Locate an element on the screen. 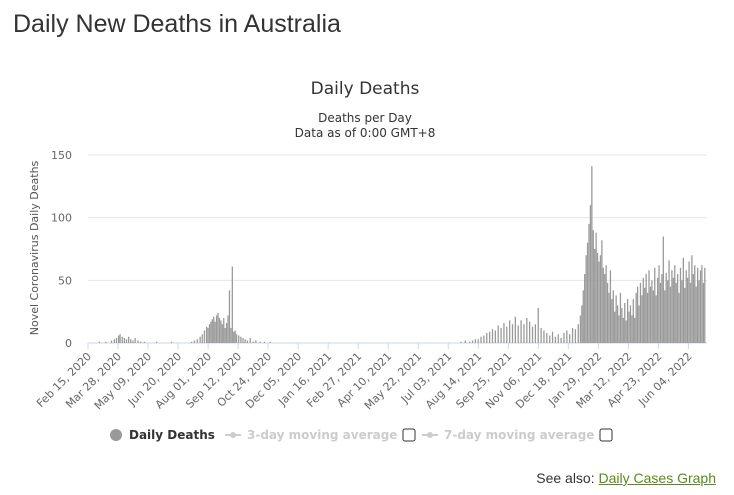 Image resolution: width=734 pixels, height=495 pixels. legend-item-3: 7-day moving average is located at coordinates (508, 435).